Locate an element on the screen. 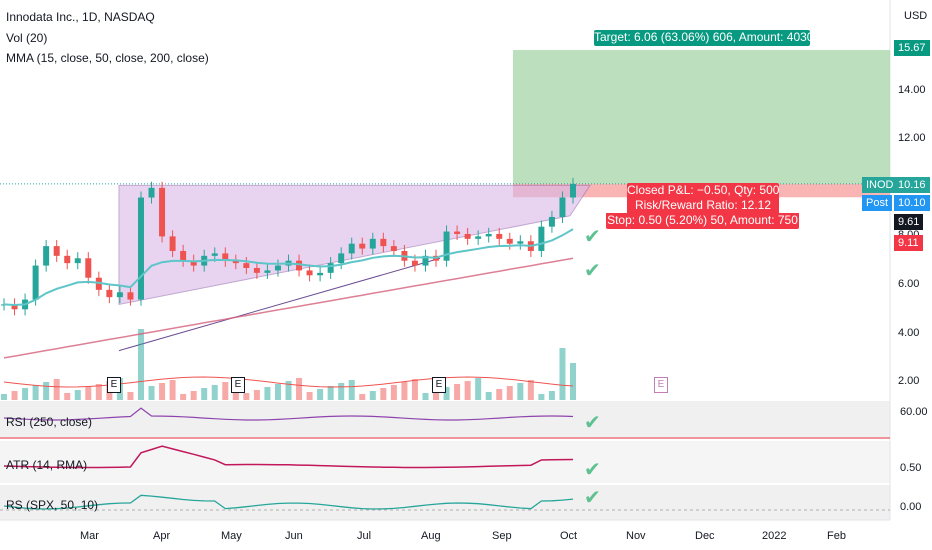 The width and height of the screenshot is (932, 550). time-tick: 2022 is located at coordinates (774, 536).